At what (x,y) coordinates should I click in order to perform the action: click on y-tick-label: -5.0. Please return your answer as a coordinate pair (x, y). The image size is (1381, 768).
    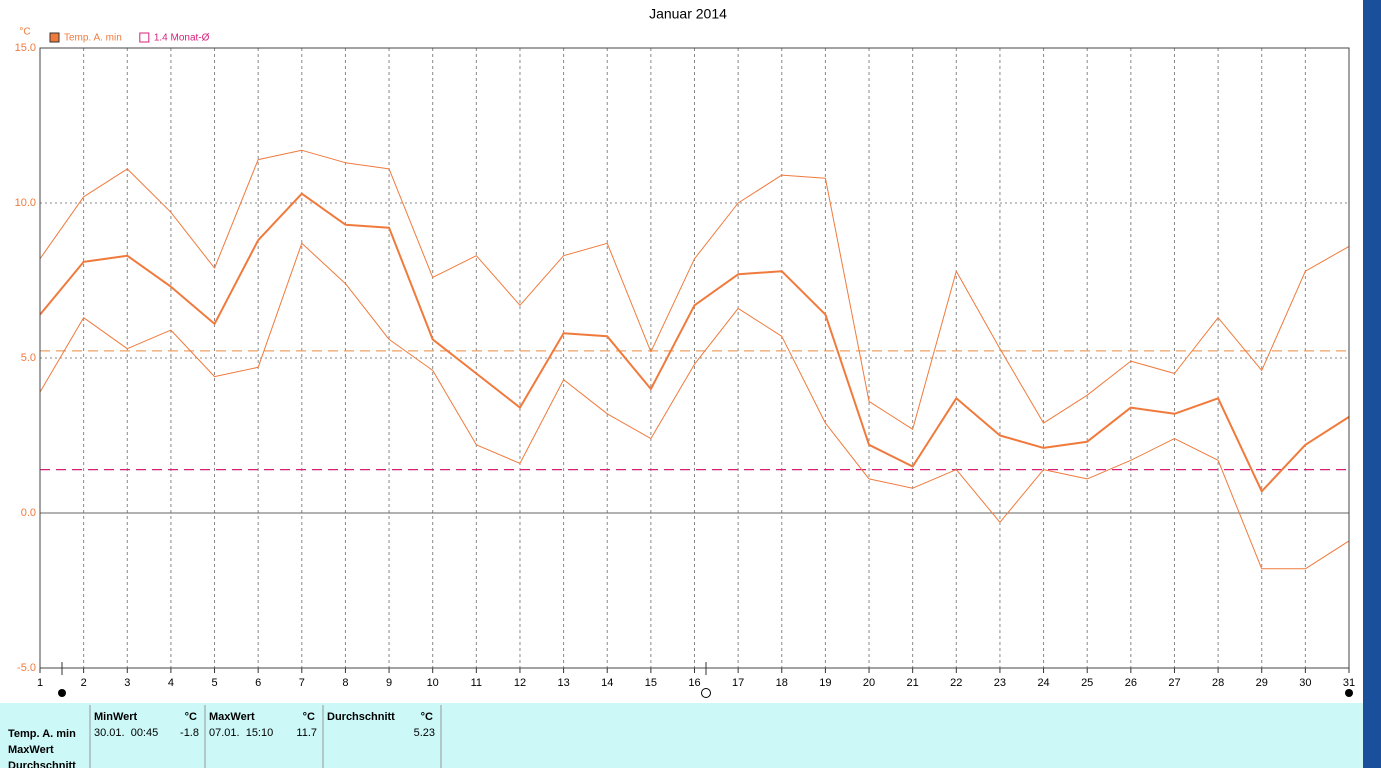
    Looking at the image, I should click on (26, 668).